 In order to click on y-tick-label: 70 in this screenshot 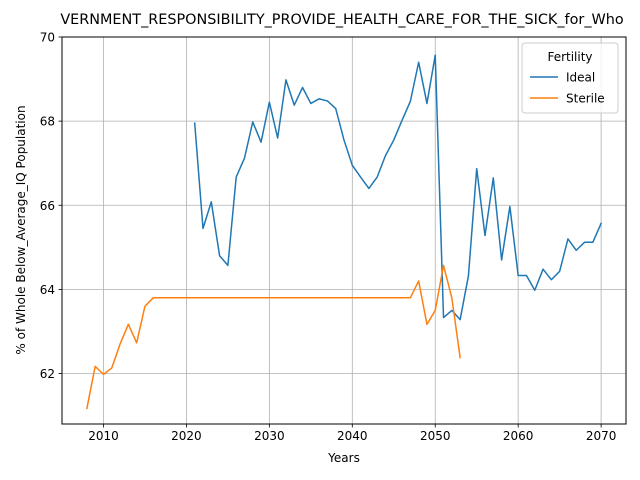, I will do `click(47, 38)`.